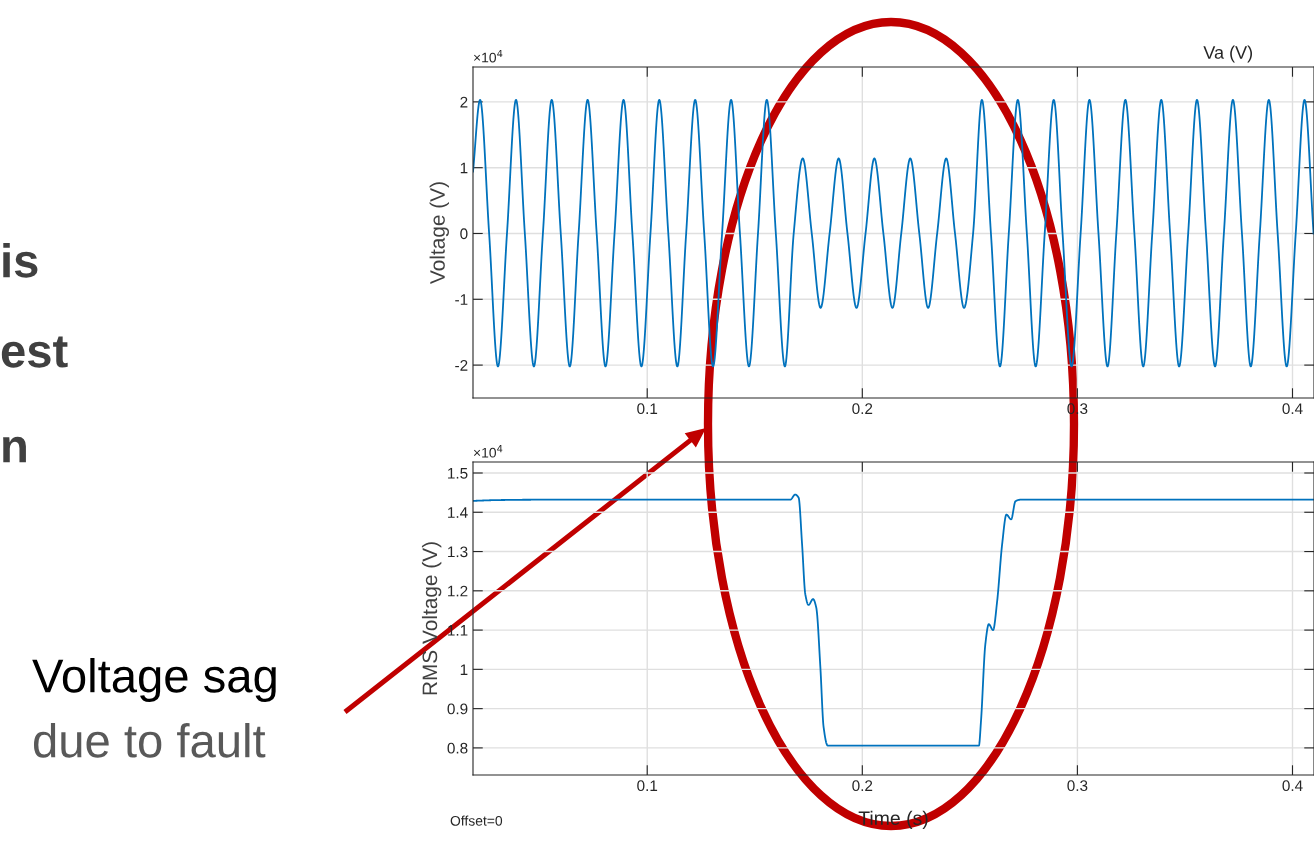 This screenshot has height=848, width=1314. What do you see at coordinates (457, 709) in the screenshot?
I see `y-tick-label: 0.9` at bounding box center [457, 709].